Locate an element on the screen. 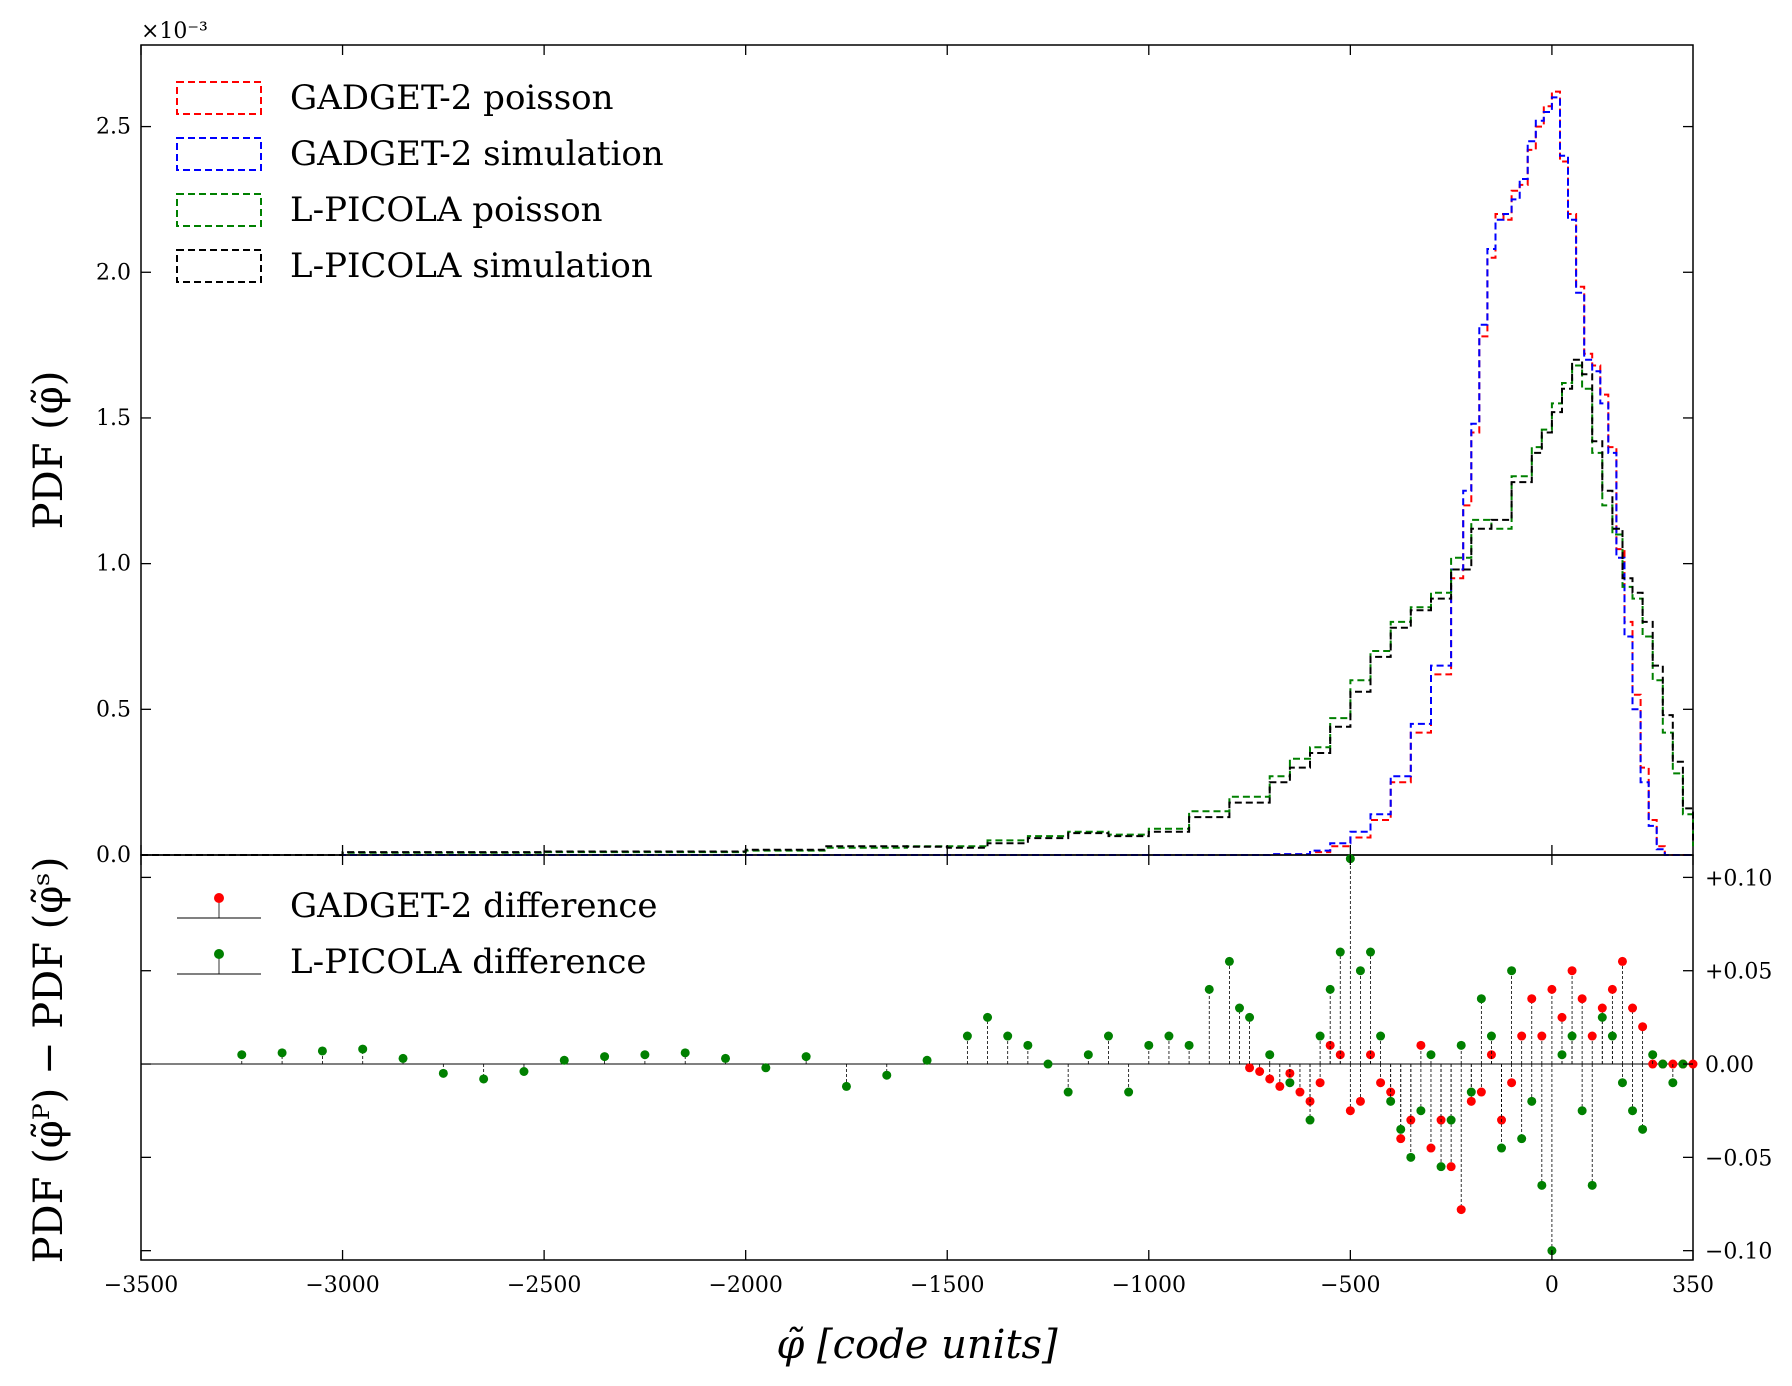  difference-legend-label-1: L-PICOLA difference is located at coordinates (468, 962).